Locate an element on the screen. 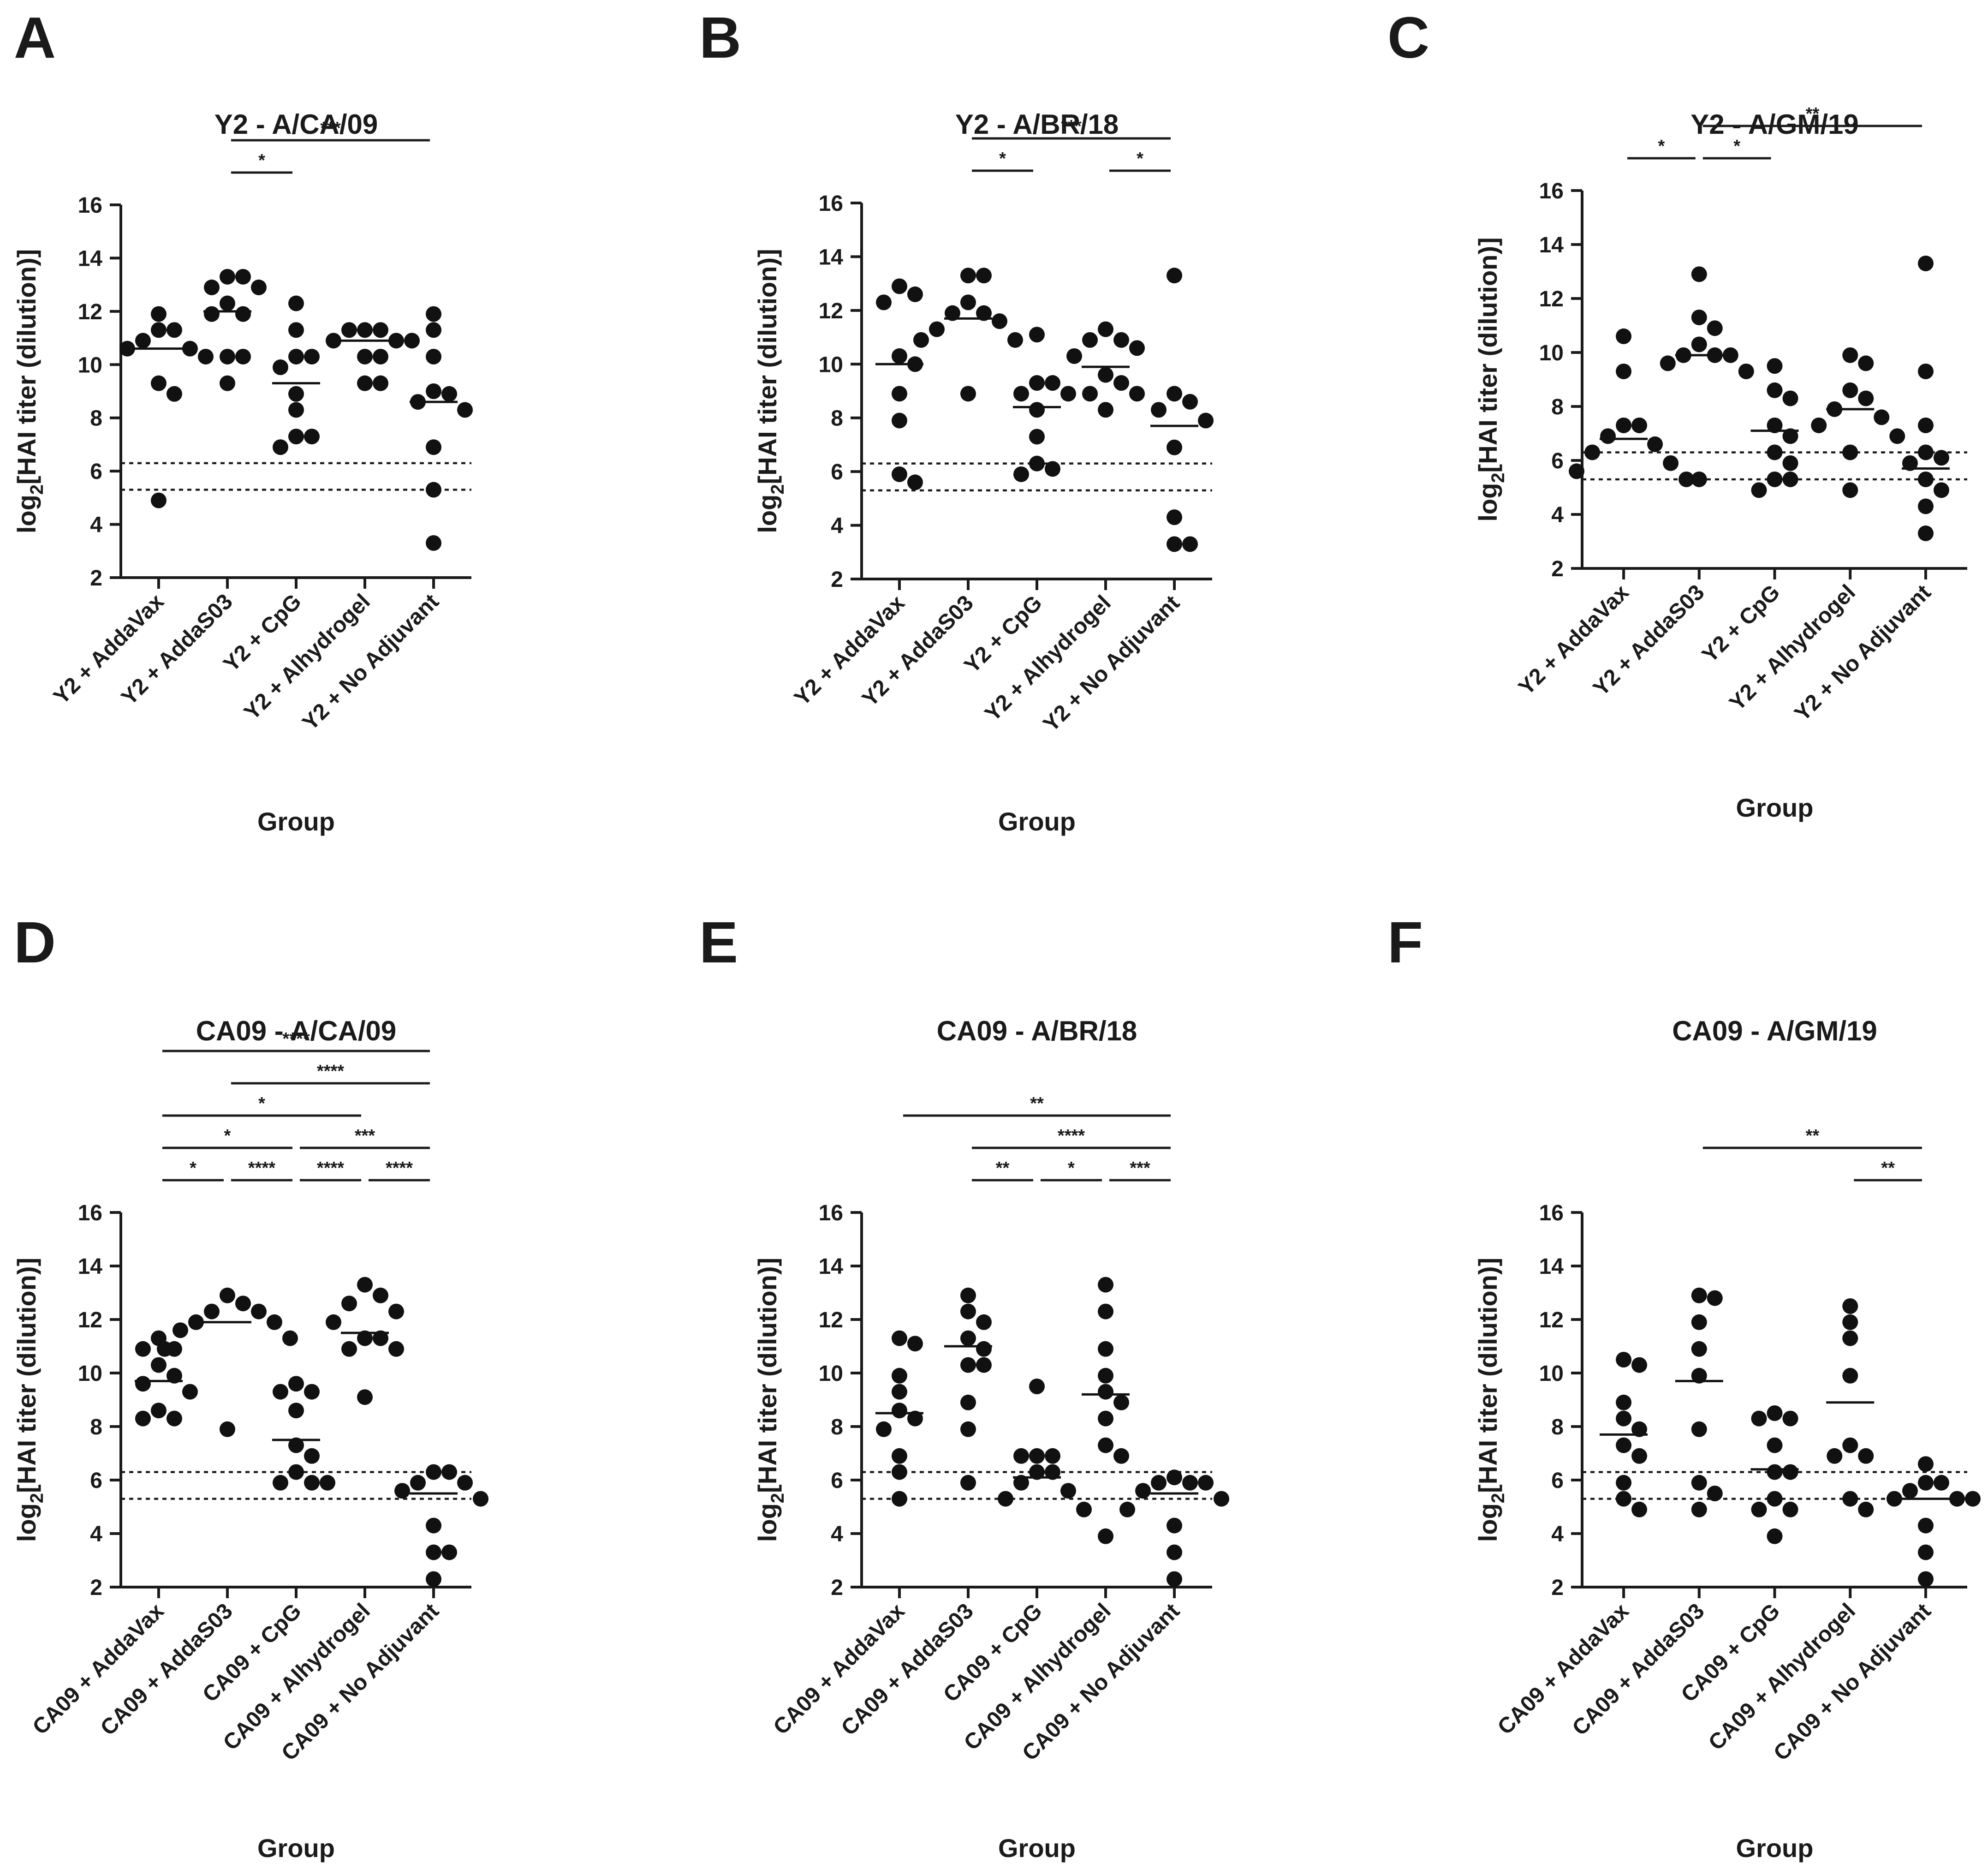 The image size is (1988, 1875). x-tick-label: CA09 + AddaS03 is located at coordinates (1638, 1670).